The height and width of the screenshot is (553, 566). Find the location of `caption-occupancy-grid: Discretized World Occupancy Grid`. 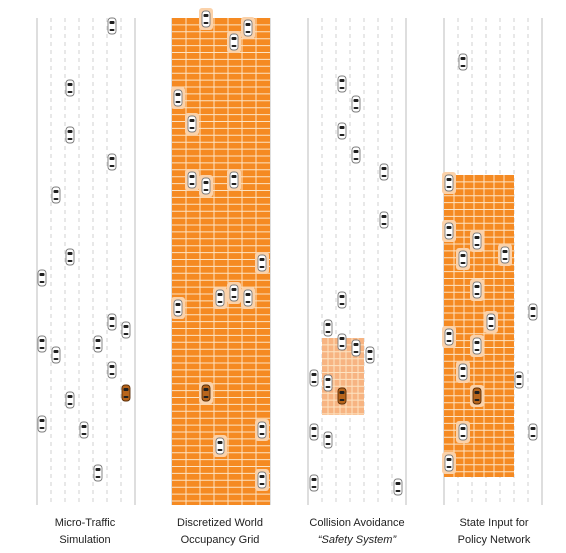

caption-occupancy-grid: Discretized World Occupancy Grid is located at coordinates (220, 532).